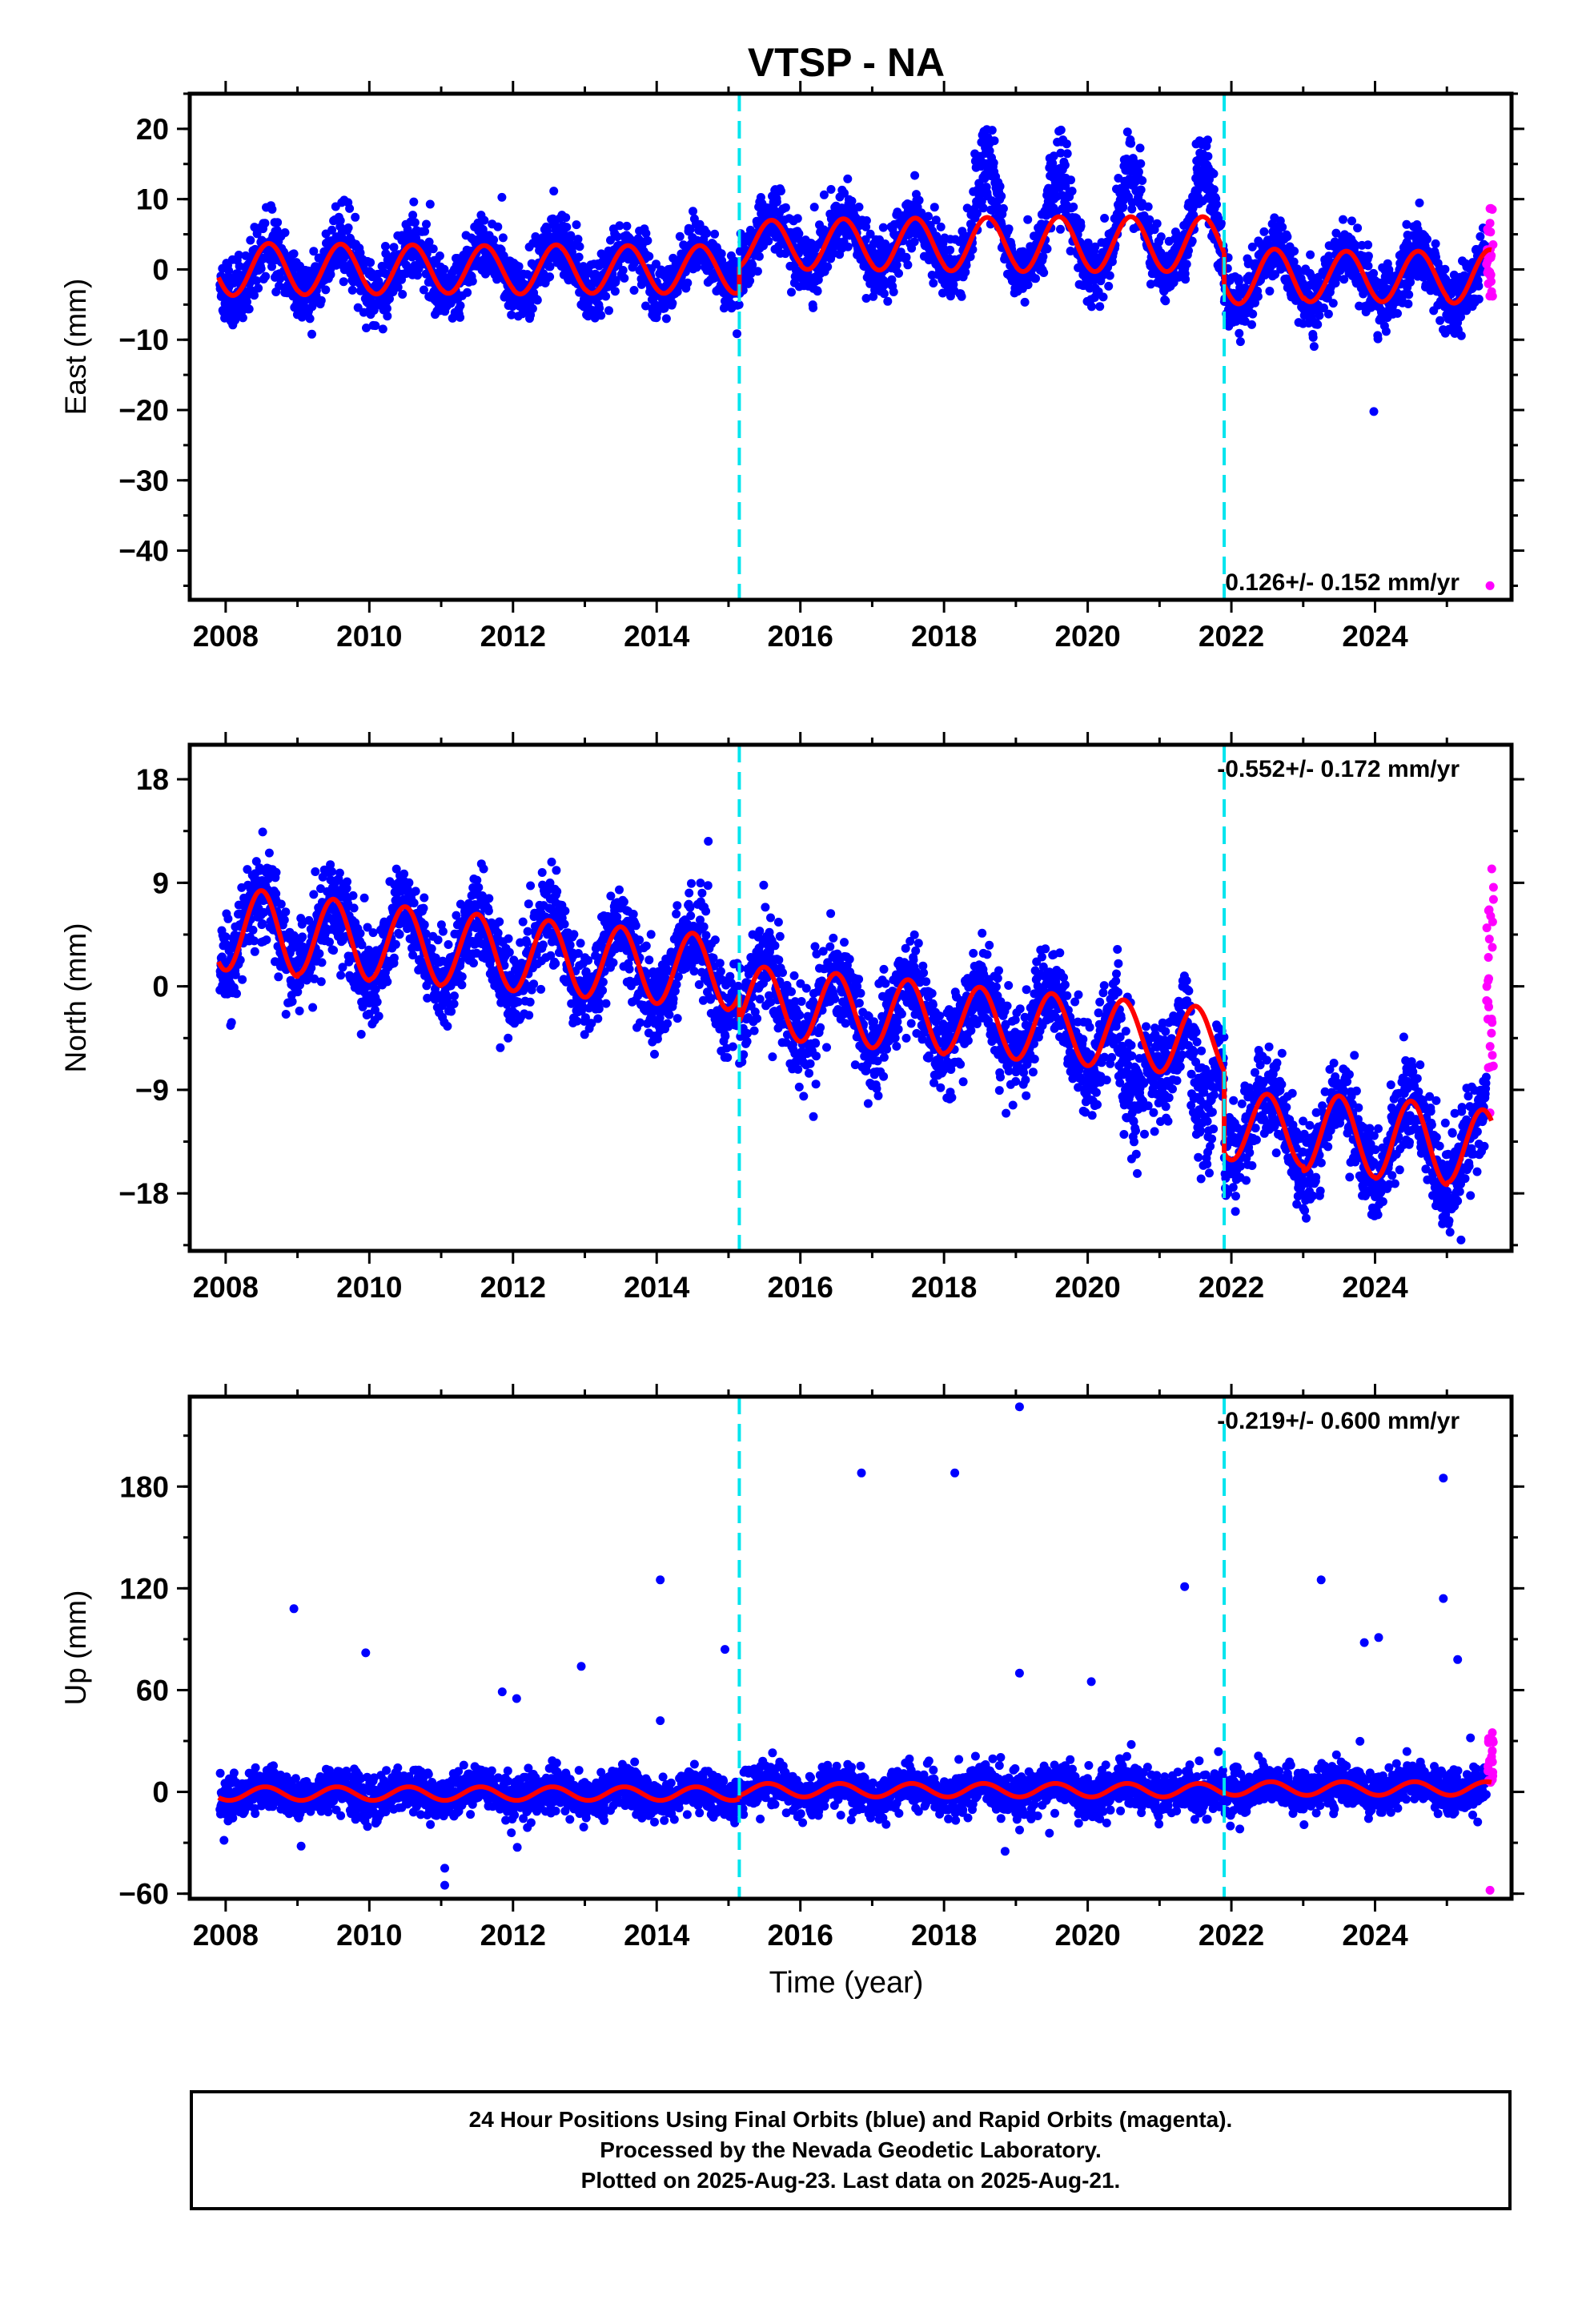 The height and width of the screenshot is (2324, 1582). Describe the element at coordinates (1231, 636) in the screenshot. I see `x-tick-label: 2022` at that location.